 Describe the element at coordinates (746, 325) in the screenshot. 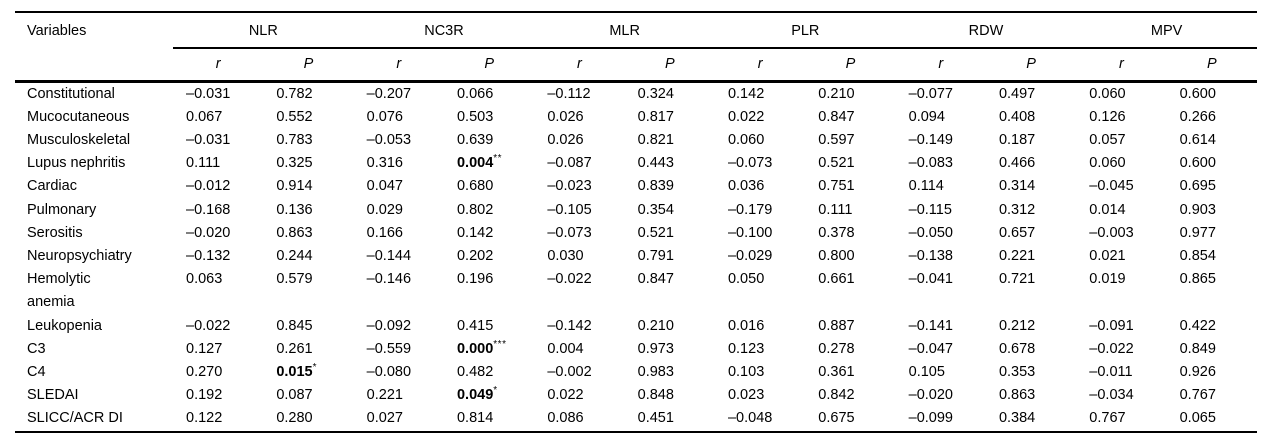

I see `cell: 0.016` at that location.